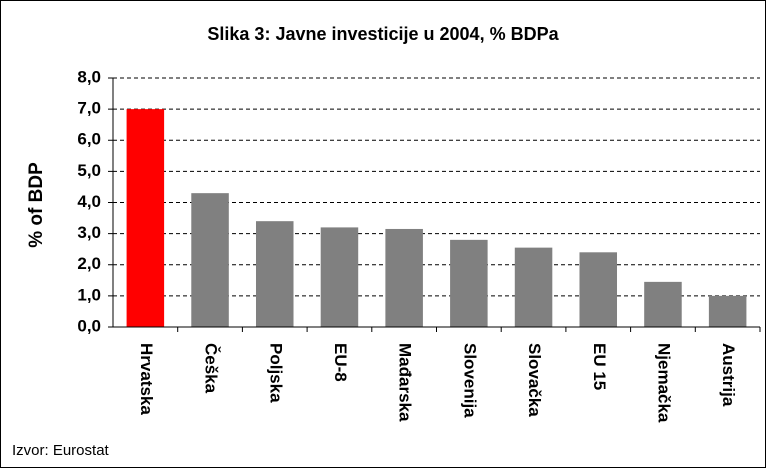 Image resolution: width=766 pixels, height=468 pixels. I want to click on x-tick-label: Slovenija, so click(469, 380).